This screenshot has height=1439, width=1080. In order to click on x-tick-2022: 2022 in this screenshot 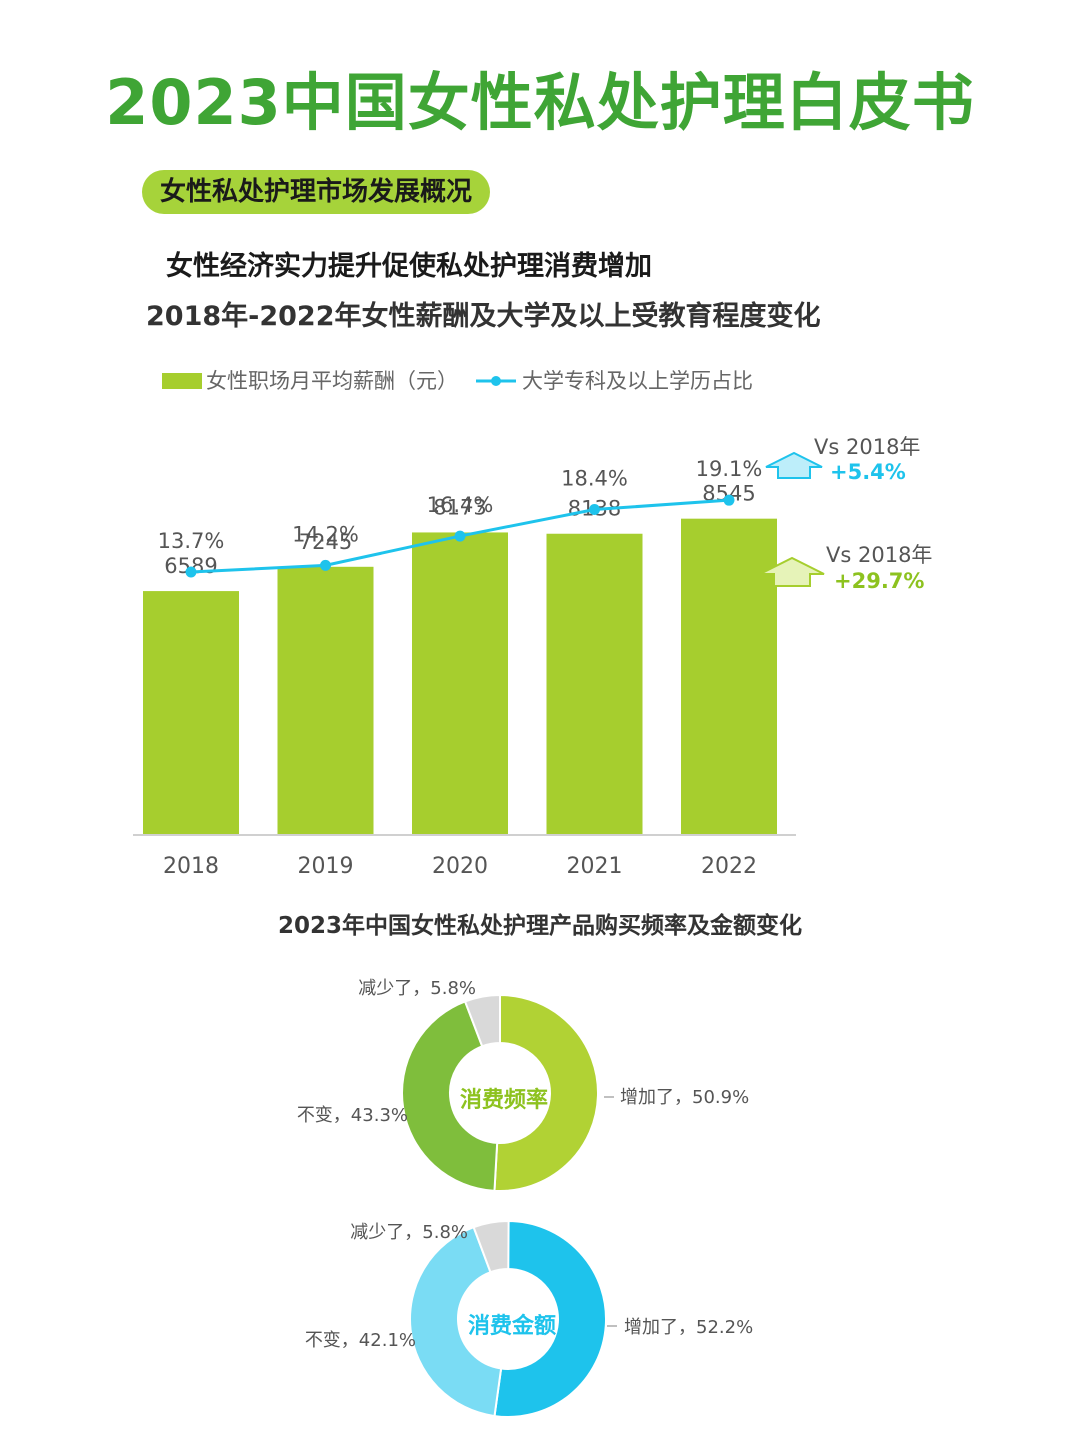, I will do `click(729, 866)`.